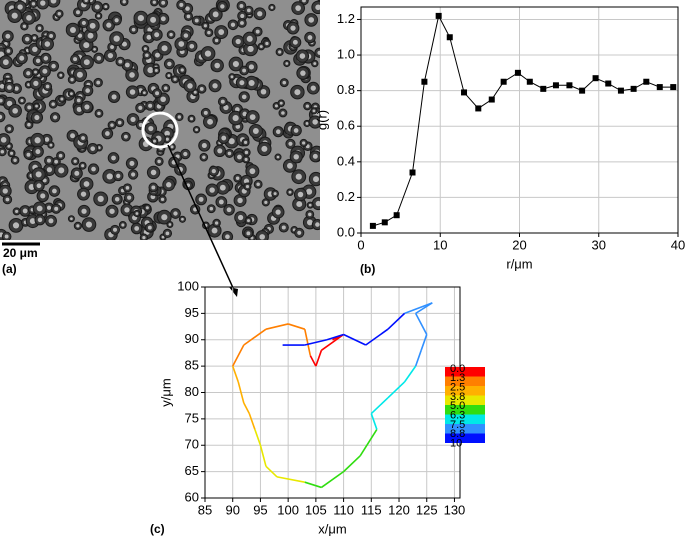  What do you see at coordinates (321, 120) in the screenshot?
I see `y-axis-title: g(r)` at bounding box center [321, 120].